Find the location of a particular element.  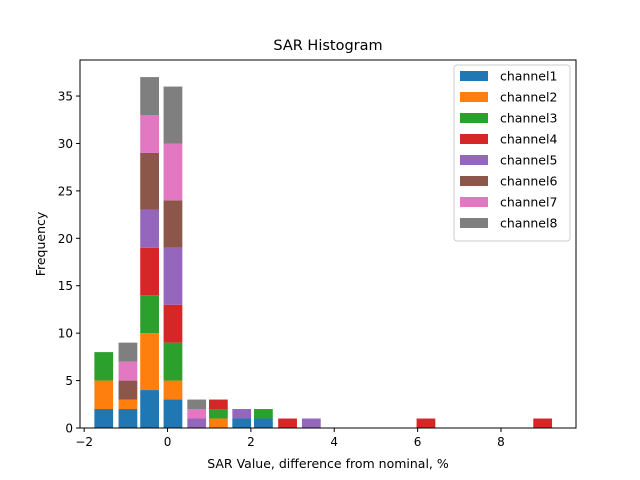

x-tick-label: 2 is located at coordinates (251, 442).